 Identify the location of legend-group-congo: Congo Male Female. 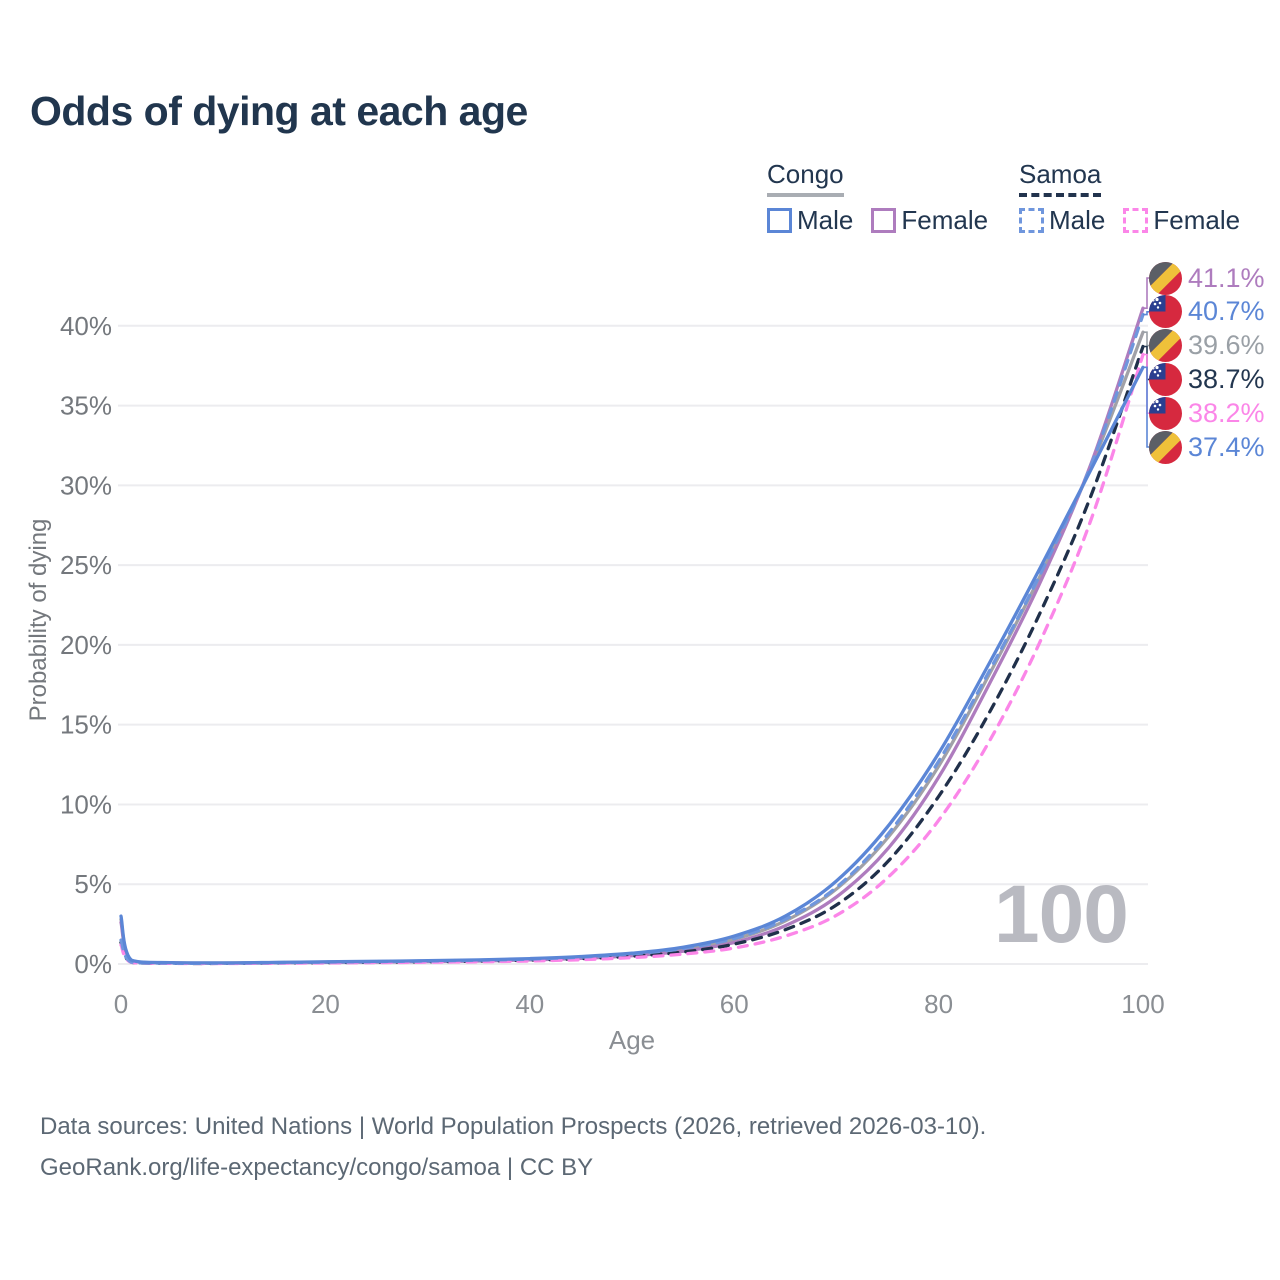
(877, 198).